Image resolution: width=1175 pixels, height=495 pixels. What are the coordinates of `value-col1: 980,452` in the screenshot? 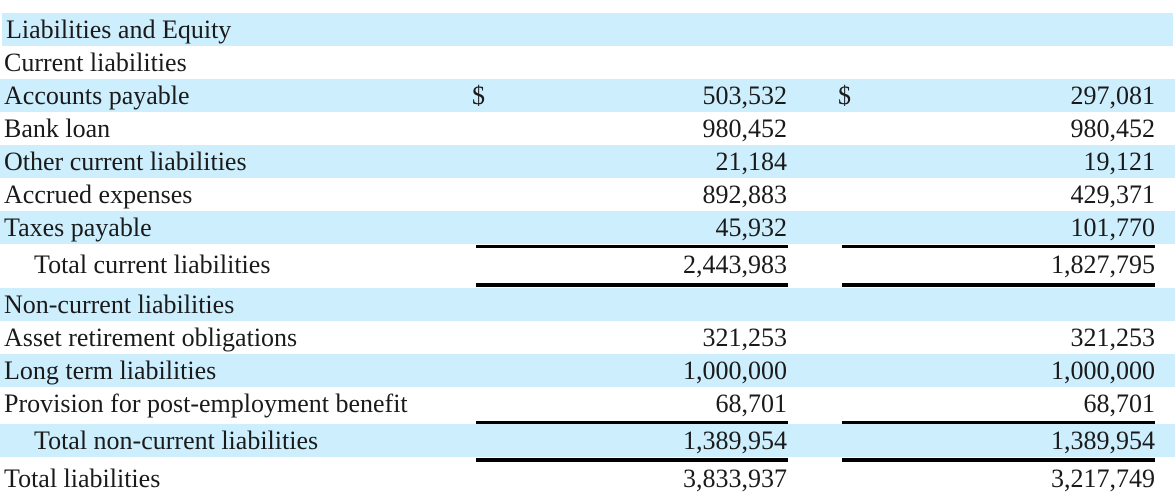 It's located at (745, 128).